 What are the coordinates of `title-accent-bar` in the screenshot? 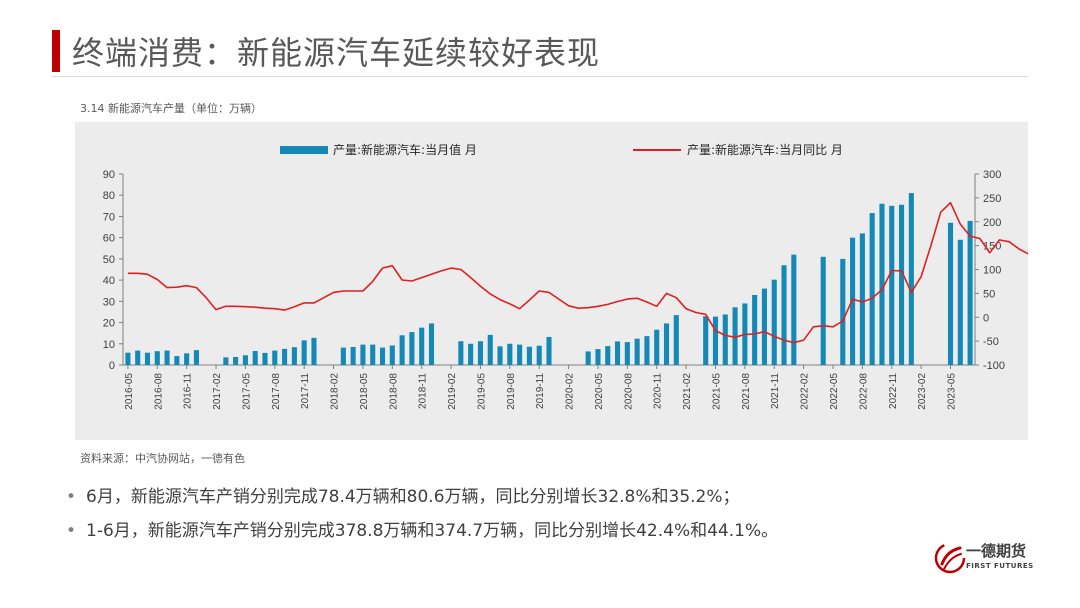 It's located at (56, 51).